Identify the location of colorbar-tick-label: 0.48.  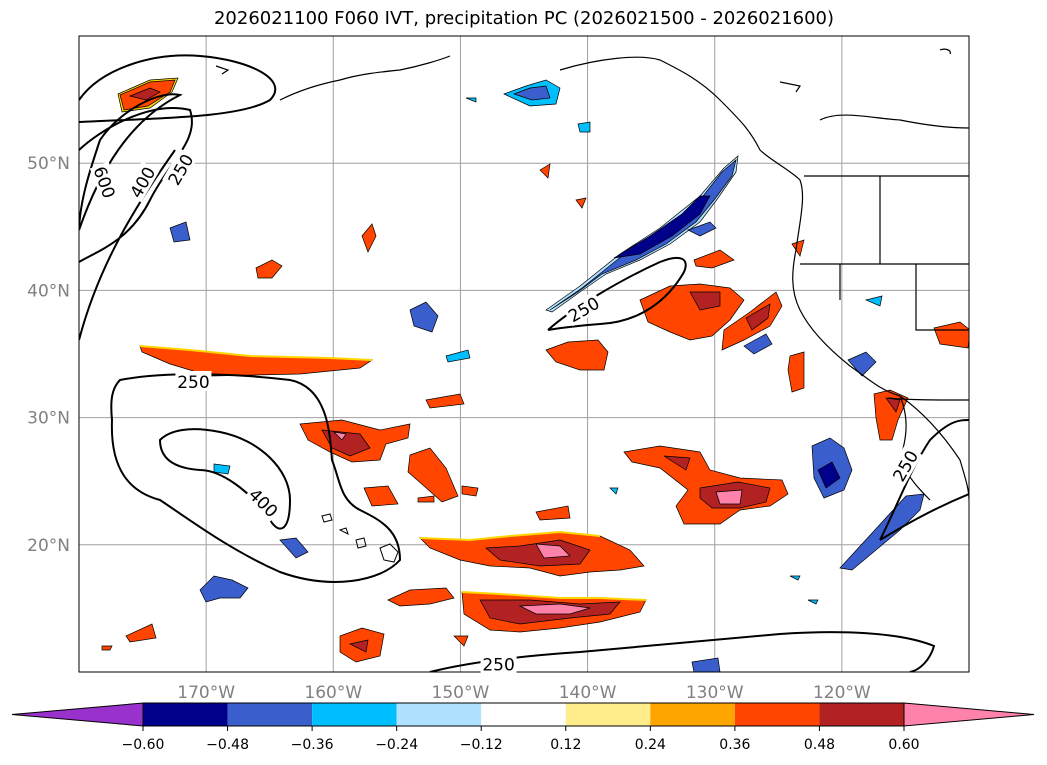
(819, 745).